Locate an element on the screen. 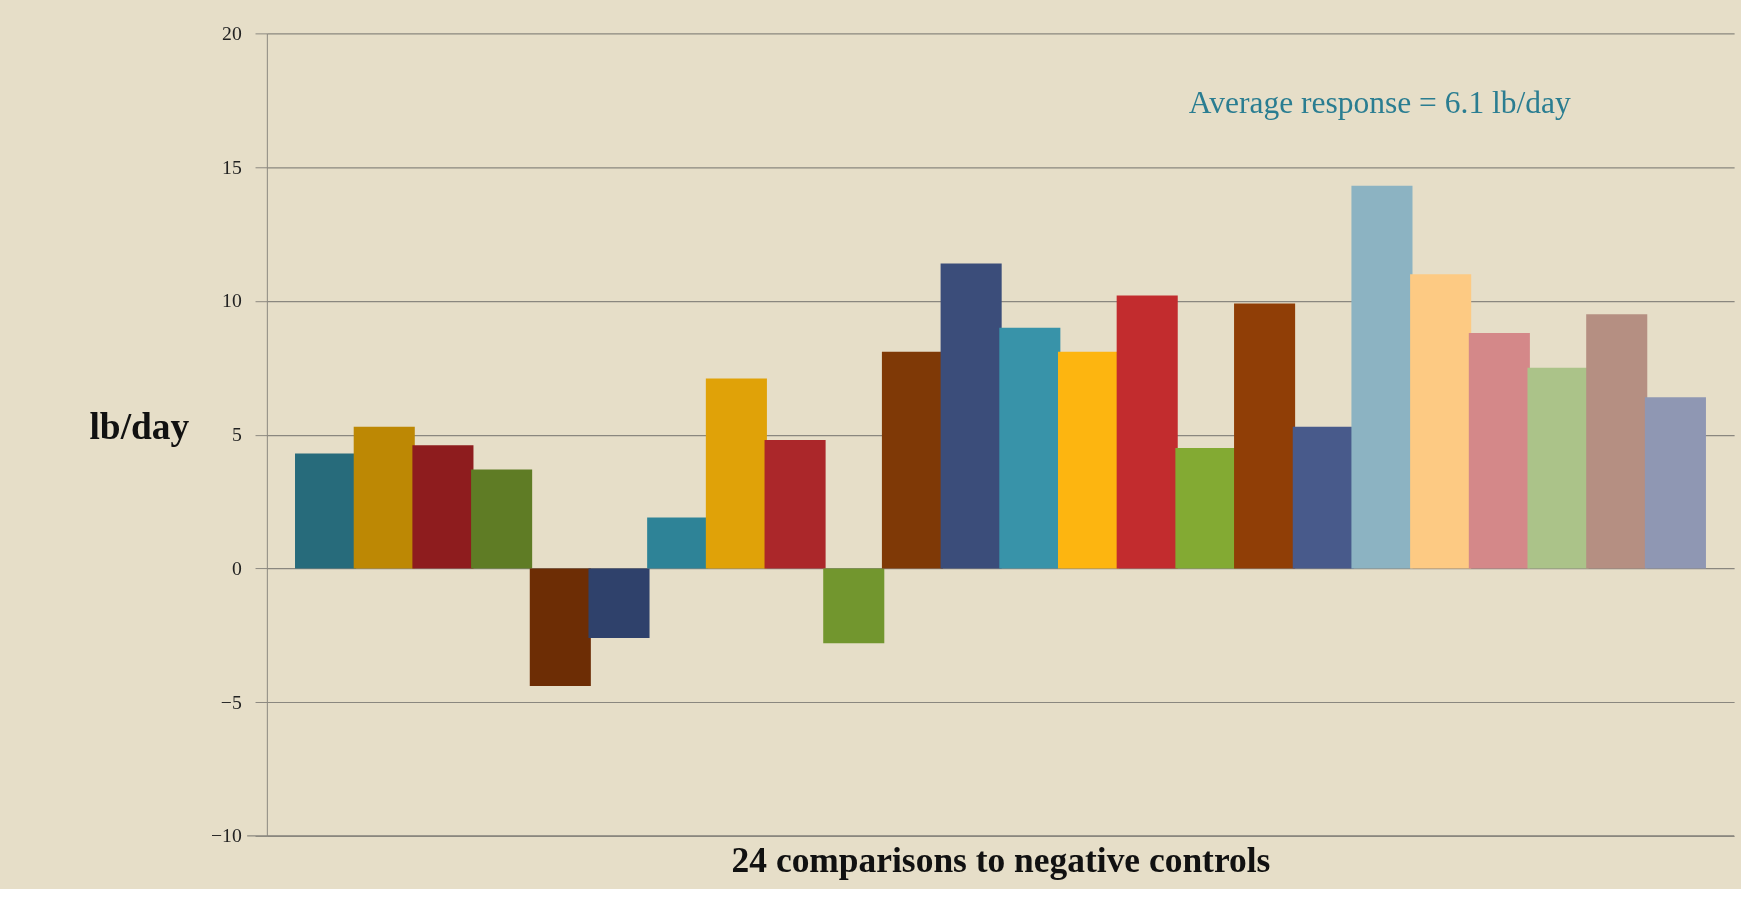  y-tick-label: 5 is located at coordinates (236, 434).